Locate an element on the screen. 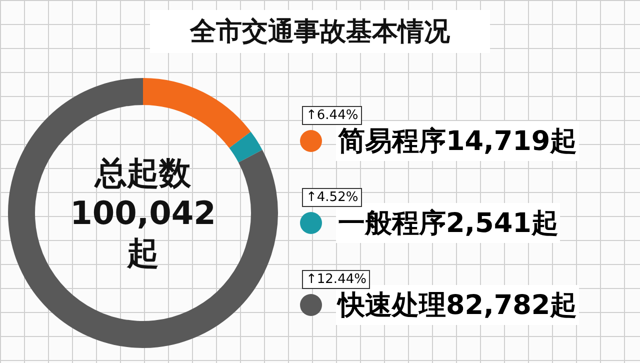  chart-title: 全市交通事故基本情况 is located at coordinates (320, 31).